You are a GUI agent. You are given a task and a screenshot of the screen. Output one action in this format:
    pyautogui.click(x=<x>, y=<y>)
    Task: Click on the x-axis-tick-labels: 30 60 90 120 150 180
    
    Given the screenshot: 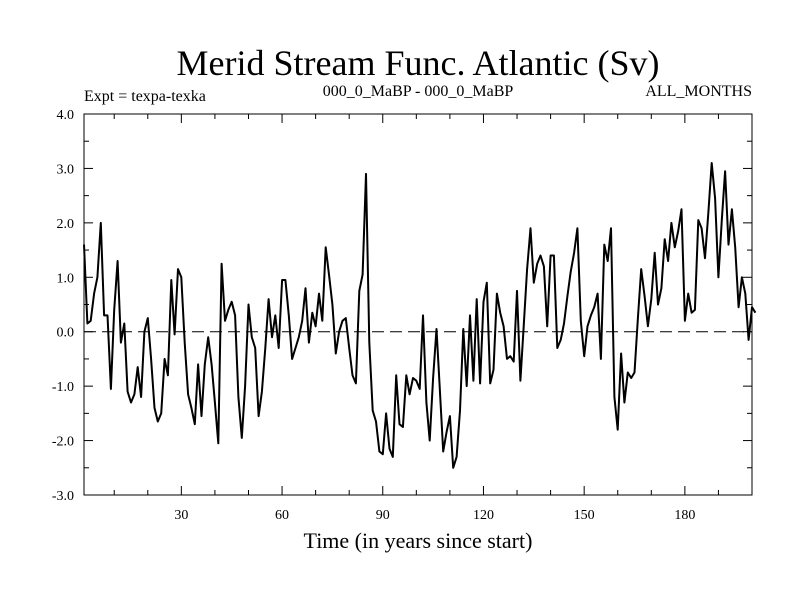 What is the action you would take?
    pyautogui.click(x=434, y=515)
    